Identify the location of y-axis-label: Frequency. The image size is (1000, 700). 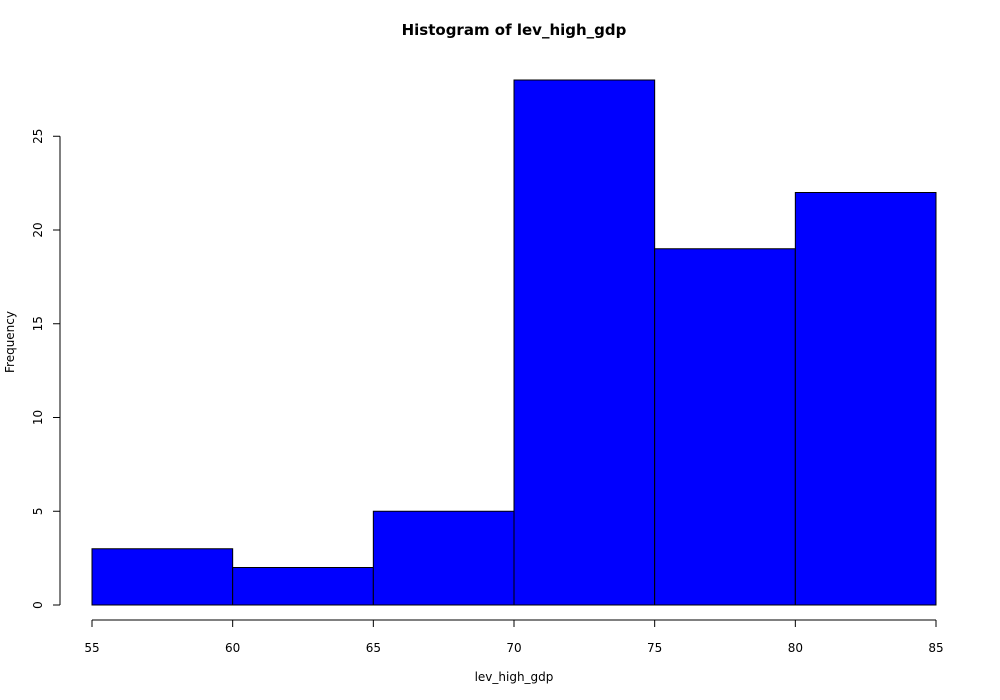
(10, 342).